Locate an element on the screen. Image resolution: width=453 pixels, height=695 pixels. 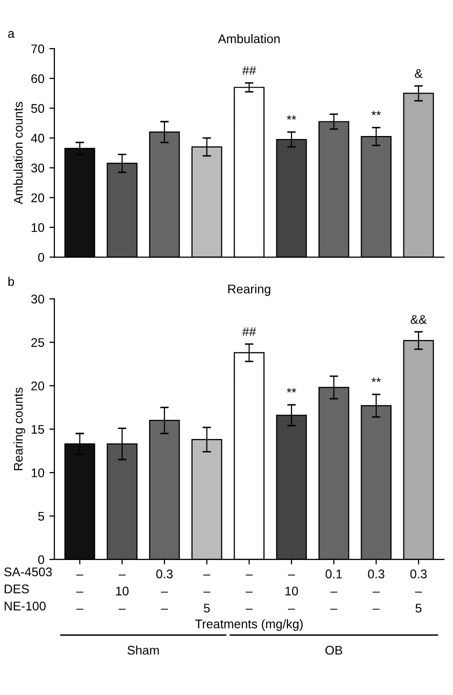
text: b is located at coordinates (11, 281).